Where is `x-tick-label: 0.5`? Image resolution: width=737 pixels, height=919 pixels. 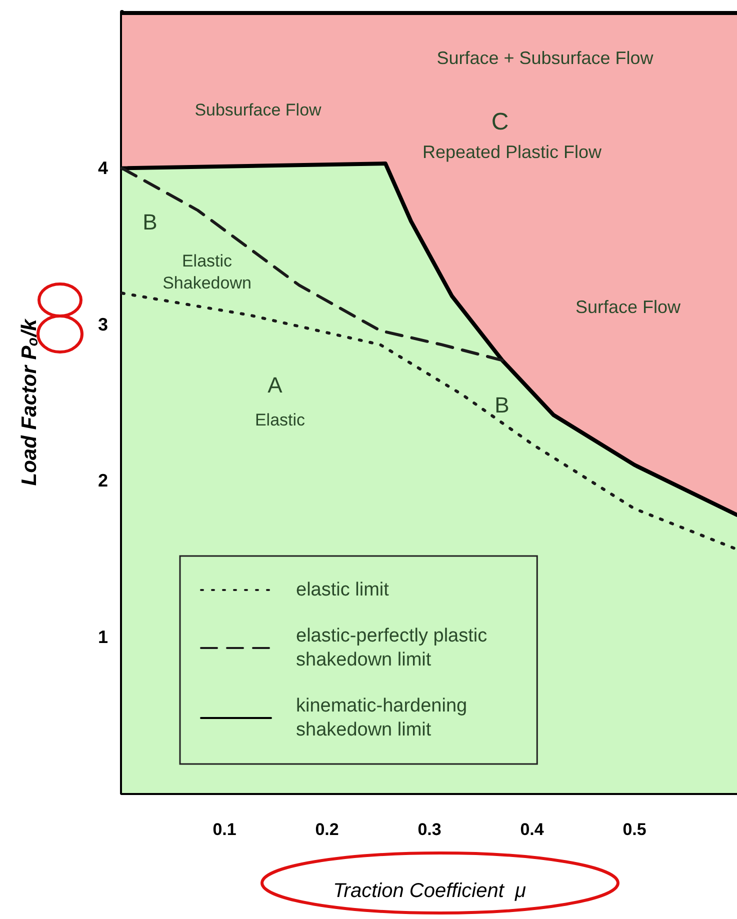 x-tick-label: 0.5 is located at coordinates (634, 829).